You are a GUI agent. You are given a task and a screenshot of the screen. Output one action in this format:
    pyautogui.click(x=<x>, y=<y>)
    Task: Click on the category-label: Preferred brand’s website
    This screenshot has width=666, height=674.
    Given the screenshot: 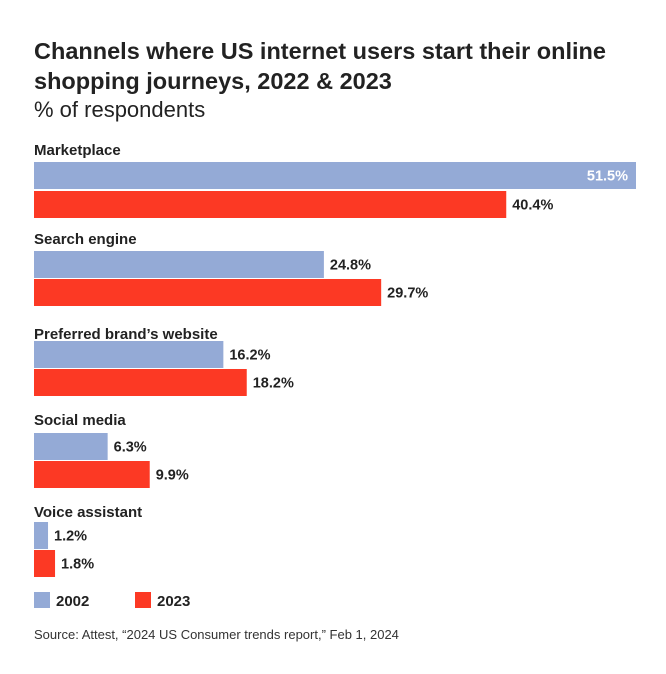 What is the action you would take?
    pyautogui.click(x=126, y=334)
    